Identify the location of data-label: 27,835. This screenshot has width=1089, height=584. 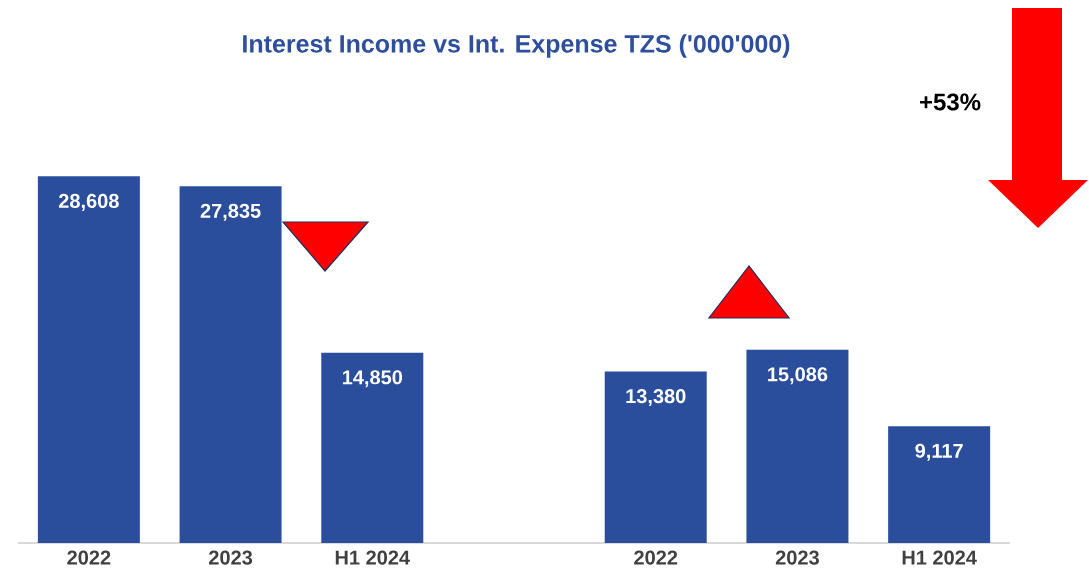
(230, 212).